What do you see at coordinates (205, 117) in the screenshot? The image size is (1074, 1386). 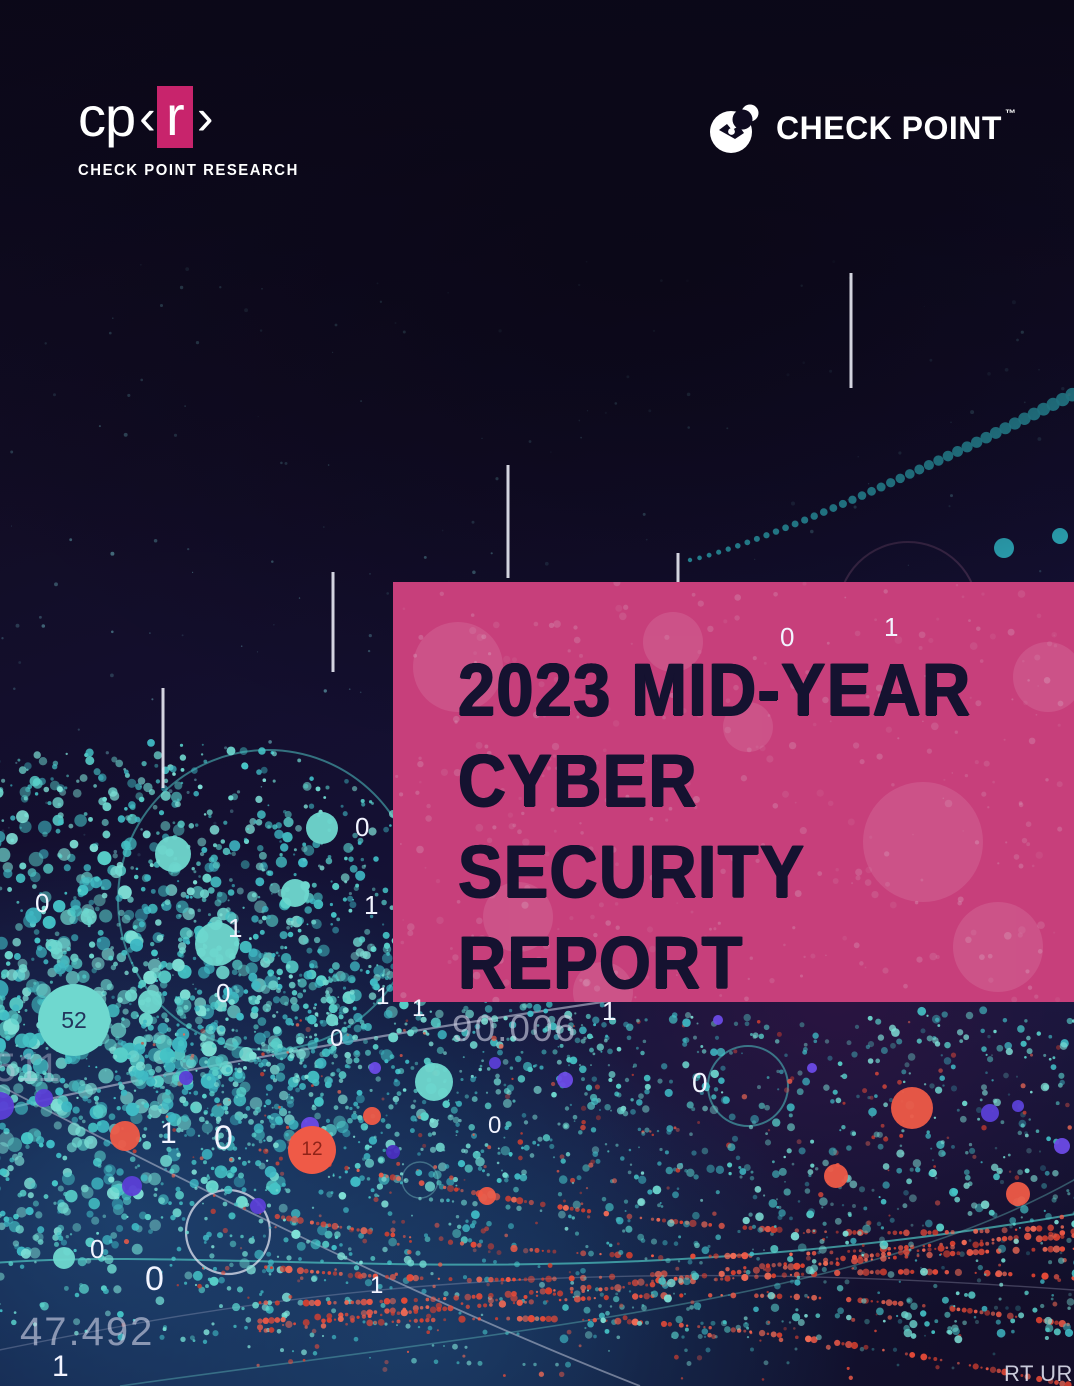 I see `cpr-logo-right-angle-icon: ›` at bounding box center [205, 117].